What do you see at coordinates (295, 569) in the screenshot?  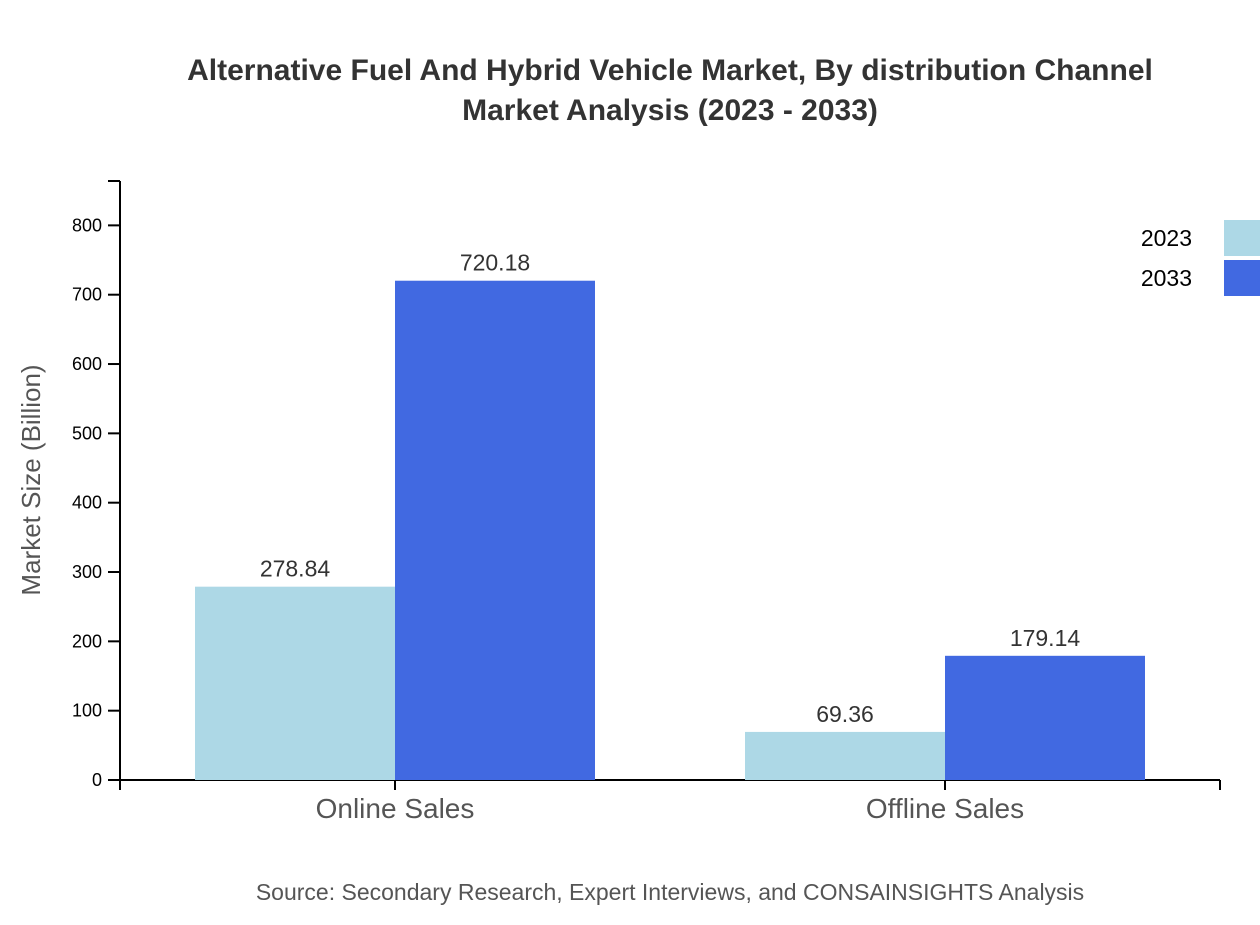 I see `bar-value-label: 278.84` at bounding box center [295, 569].